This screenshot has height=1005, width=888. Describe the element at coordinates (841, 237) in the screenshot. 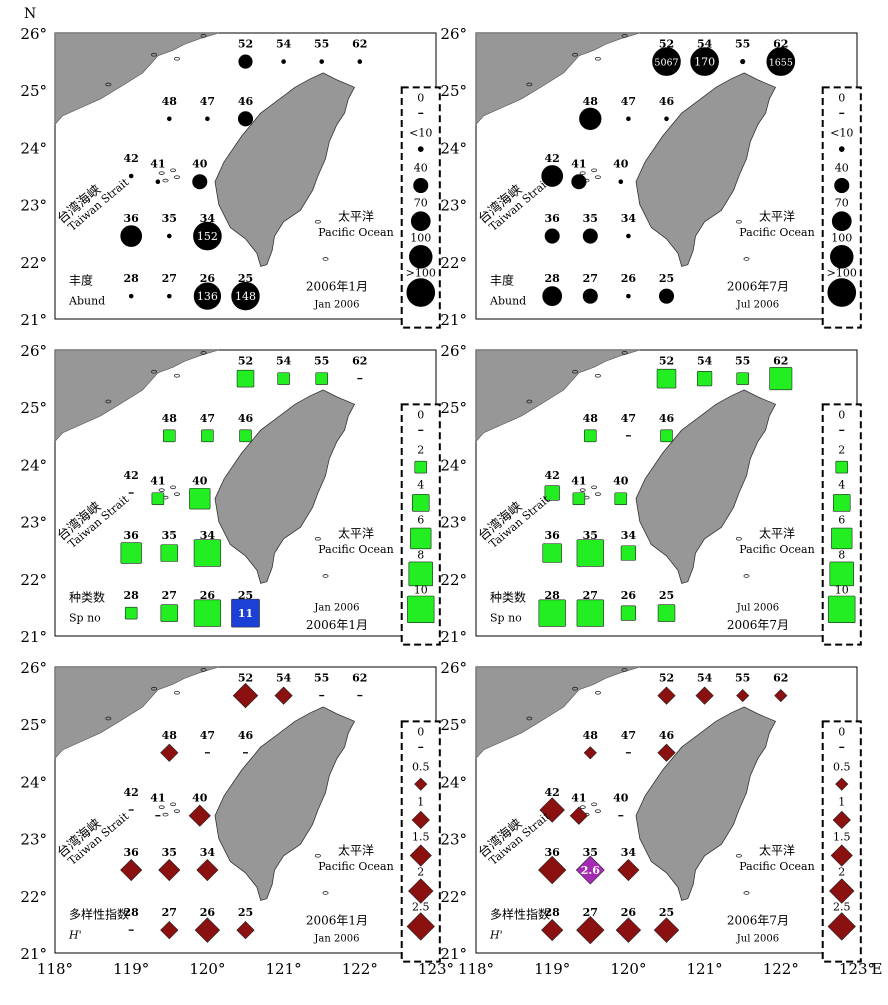

I see `legend-label: 100` at that location.